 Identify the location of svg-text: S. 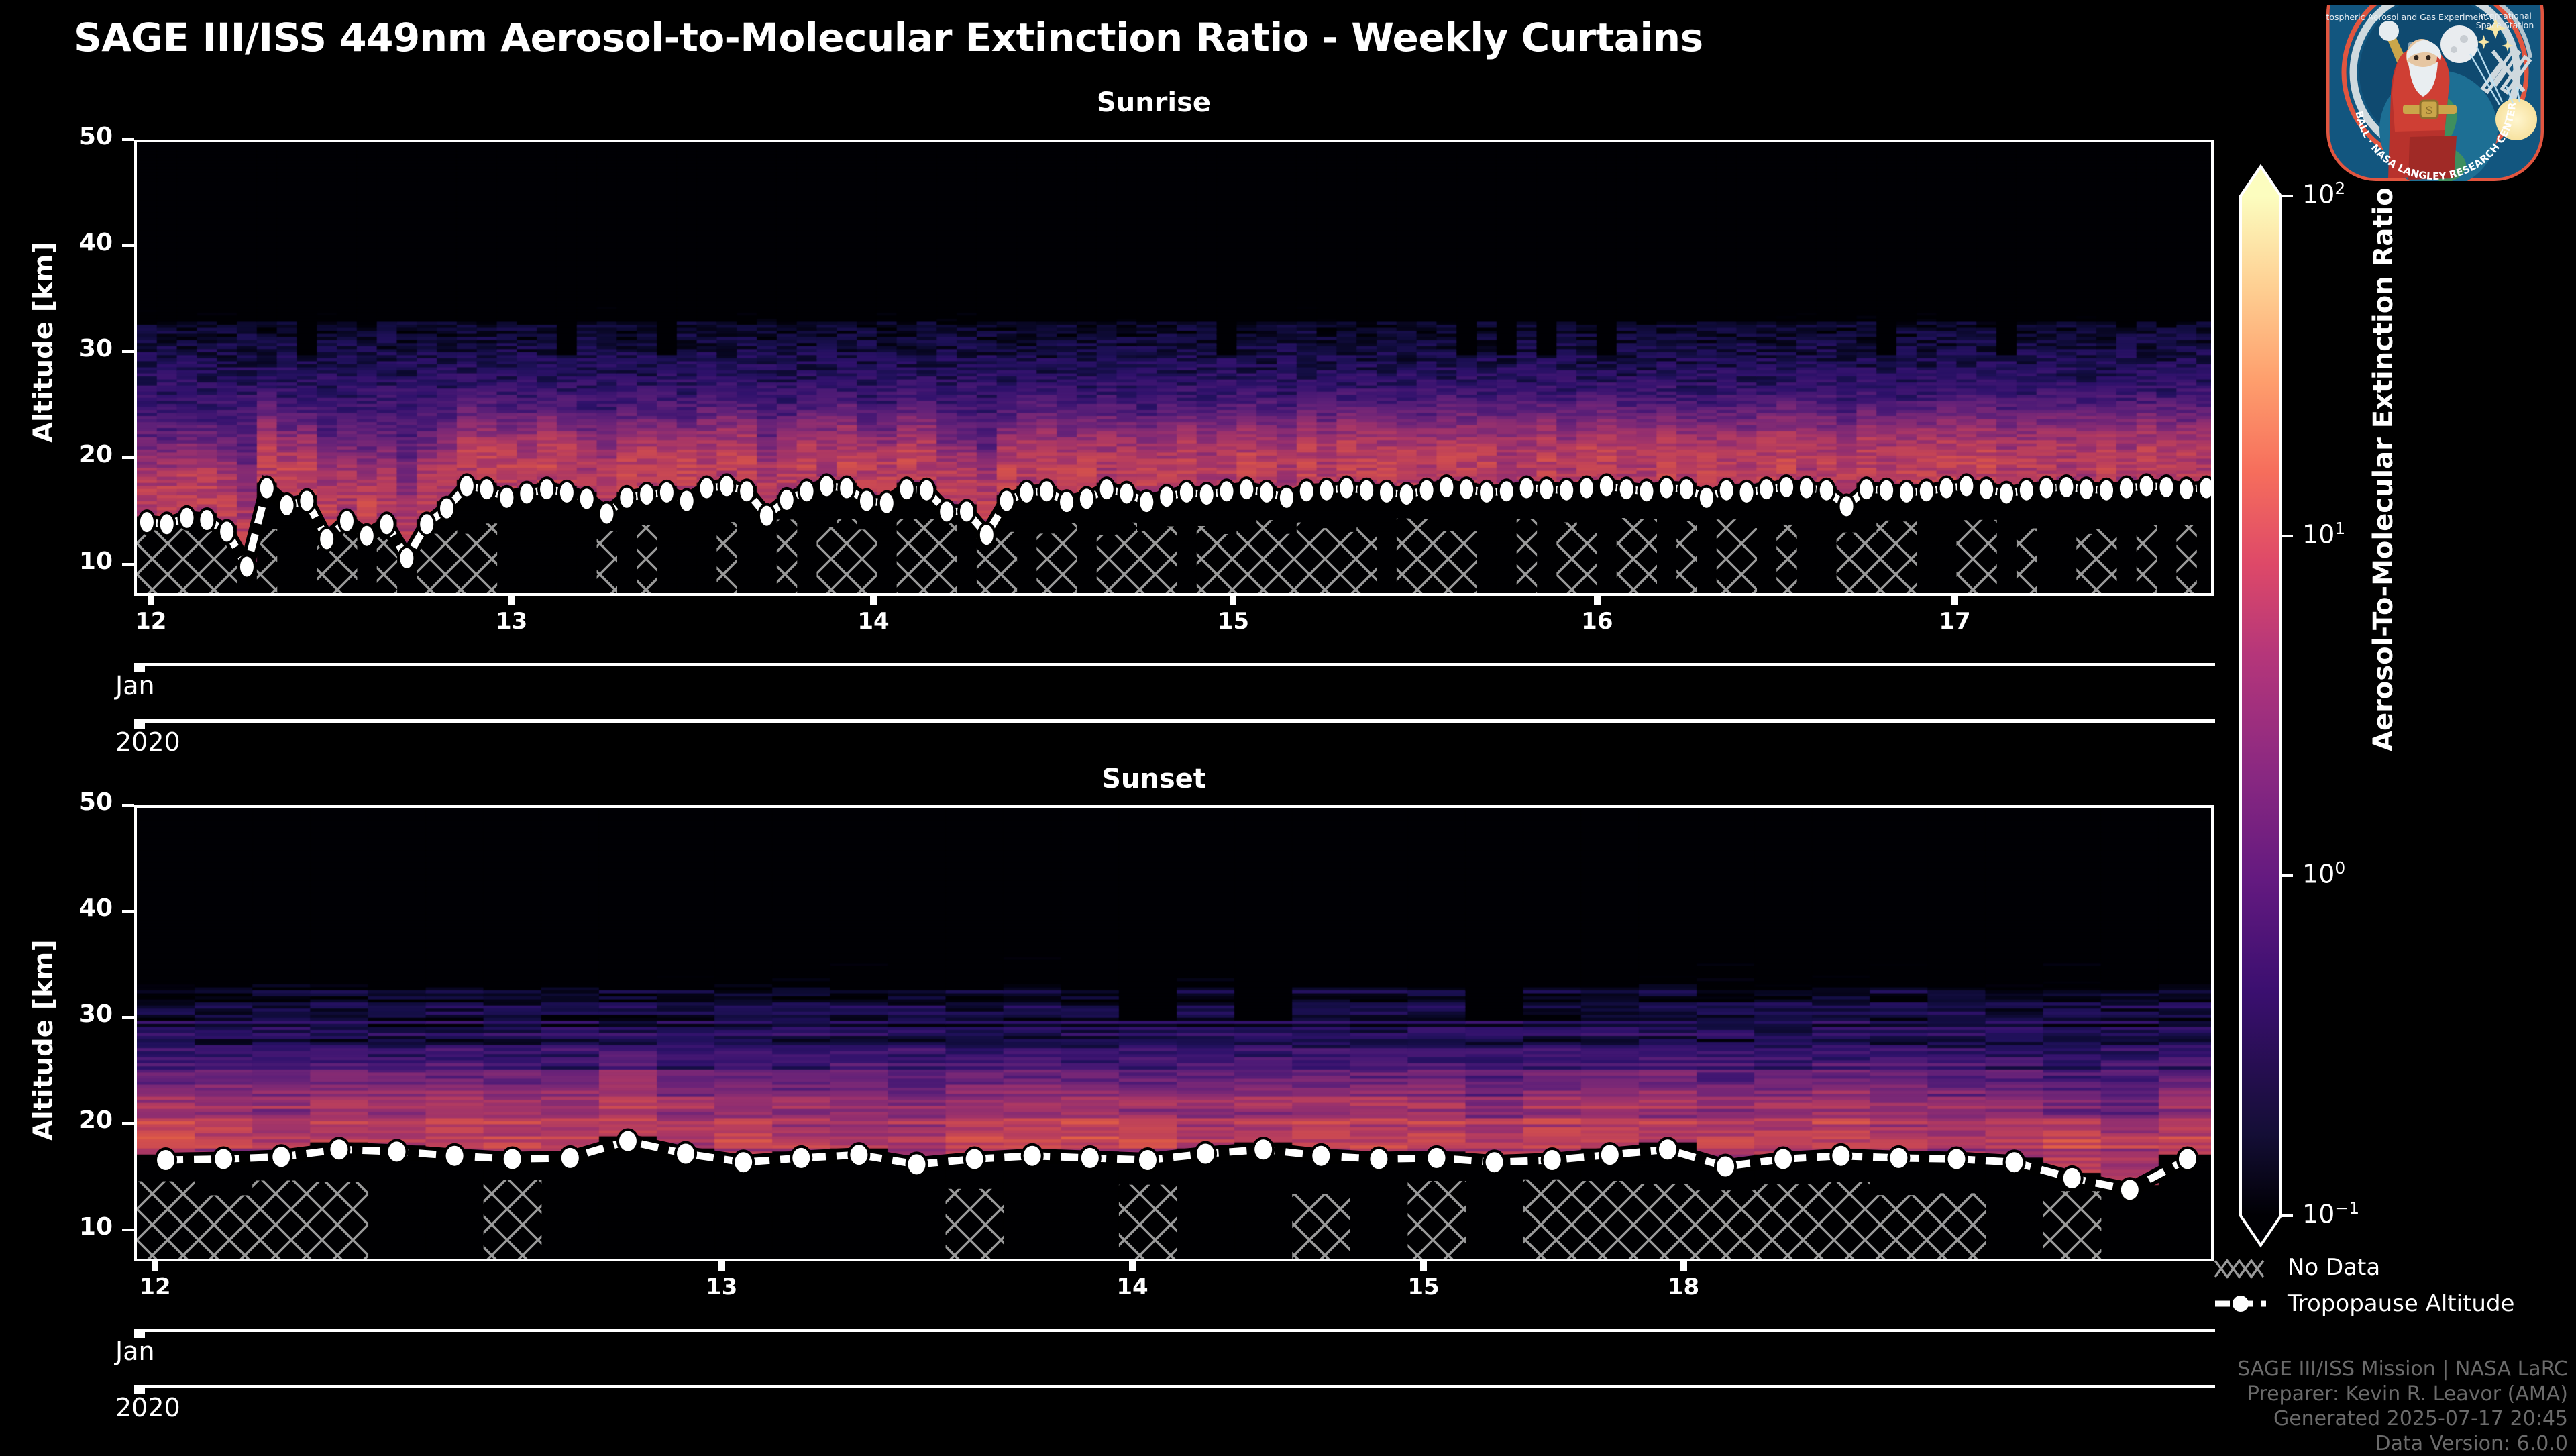
(2429, 111).